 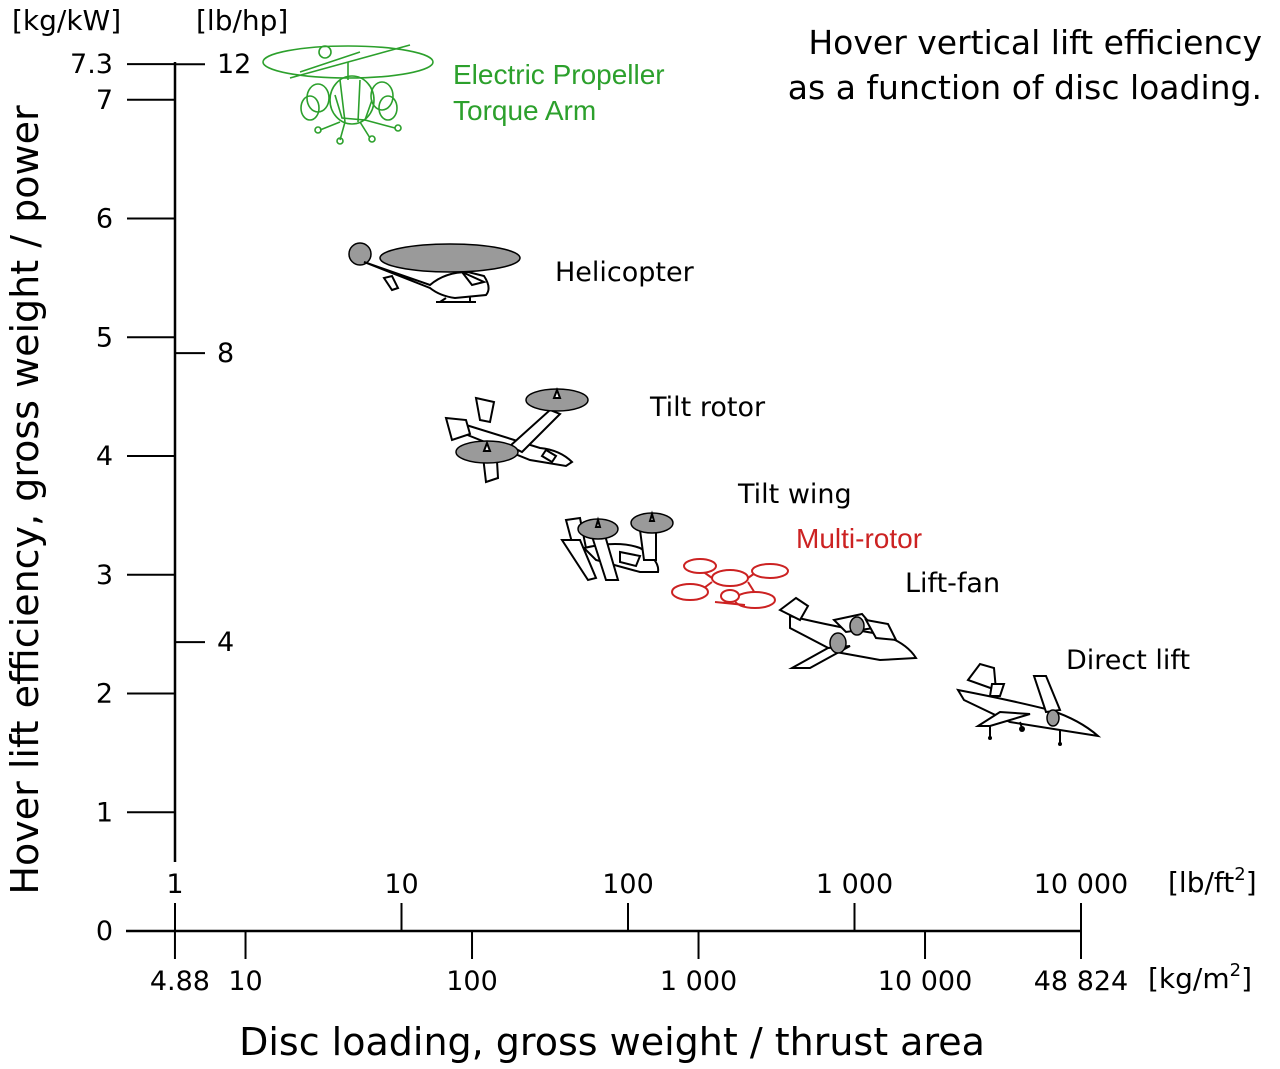 I want to click on y-primary-tick-label: 5, so click(x=104, y=337).